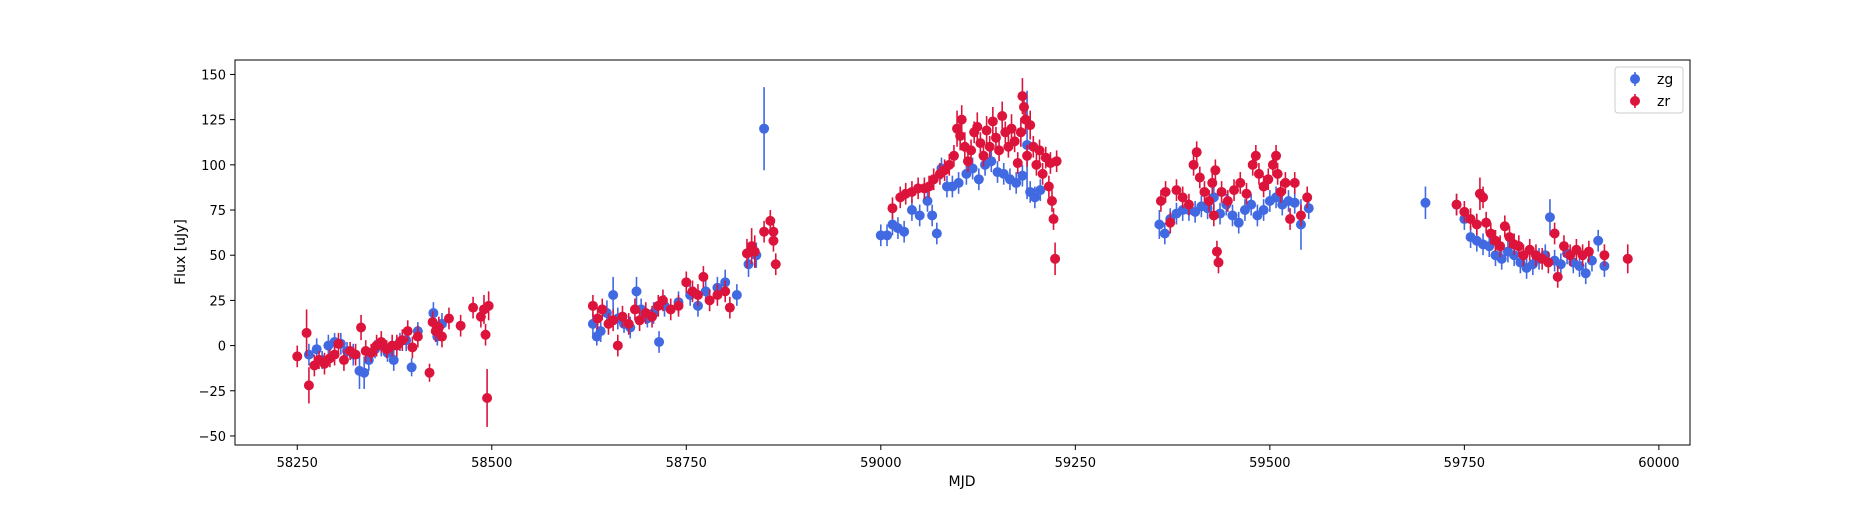 This screenshot has width=1875, height=505. I want to click on legend-label: zg, so click(1665, 80).